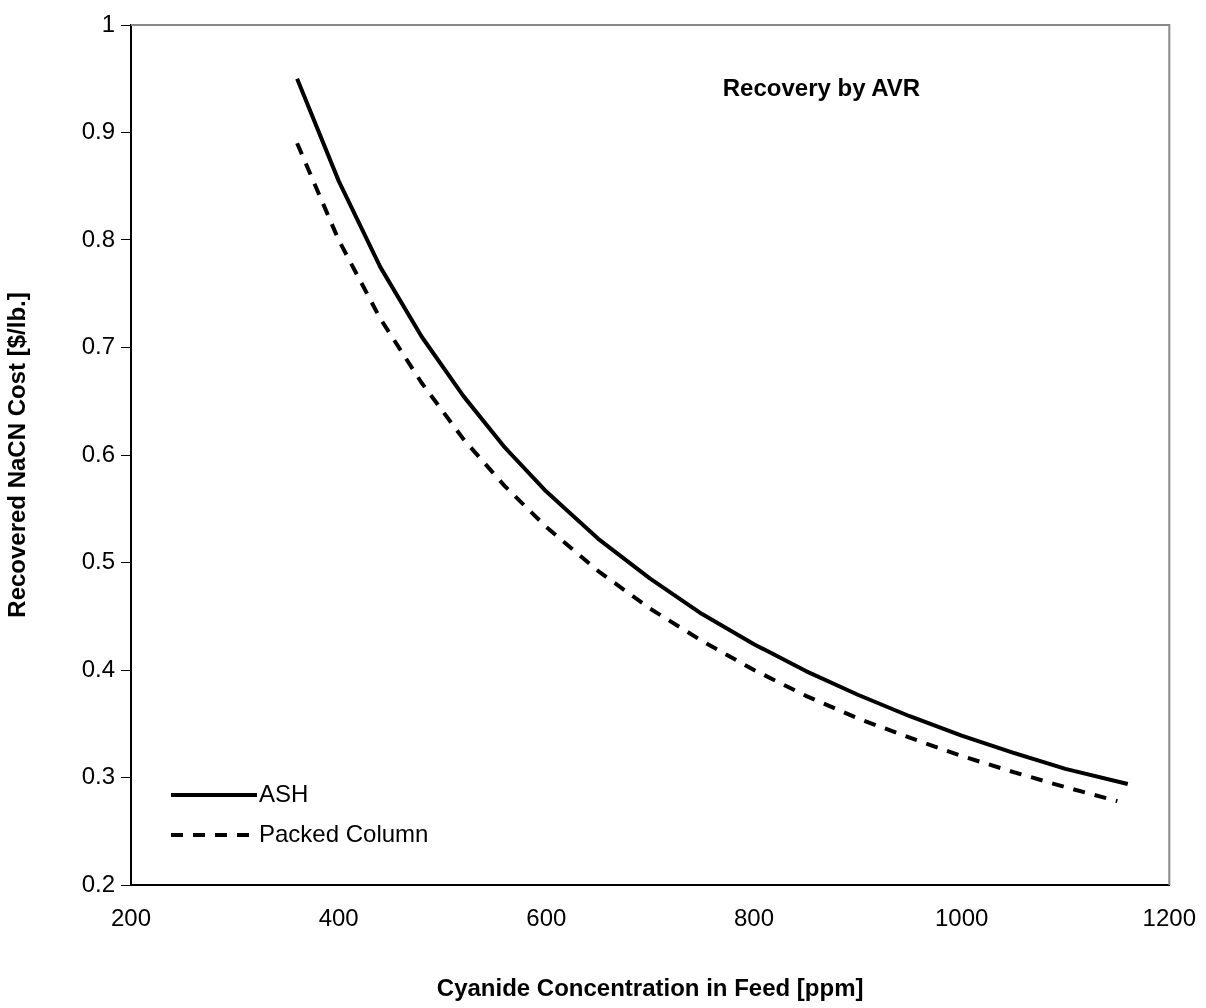 The width and height of the screenshot is (1206, 1008). Describe the element at coordinates (98, 776) in the screenshot. I see `y-tick-label: 0.3` at that location.